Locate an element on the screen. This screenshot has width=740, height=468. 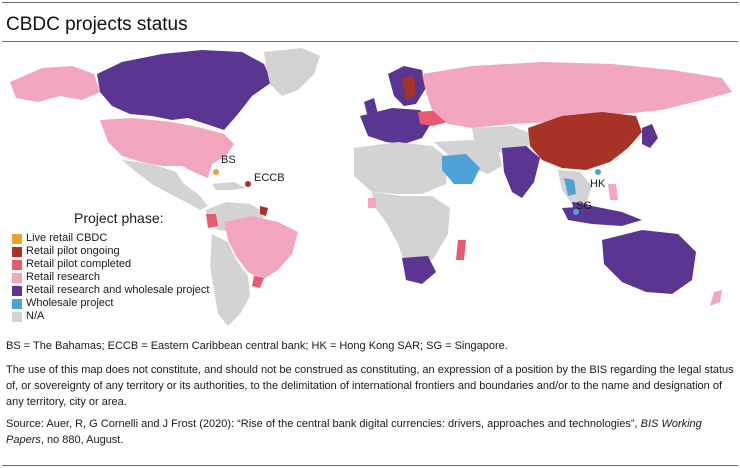
india is located at coordinates (521, 172).